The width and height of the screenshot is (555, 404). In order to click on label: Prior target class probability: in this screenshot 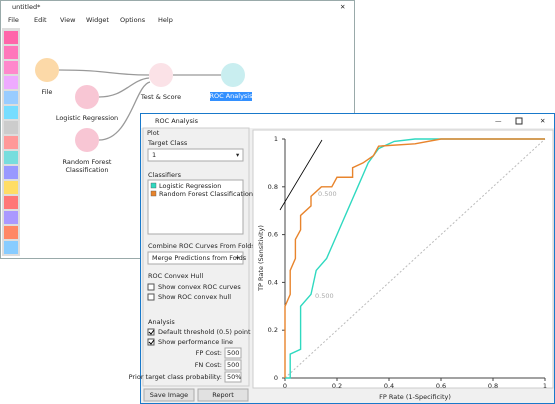, I will do `click(175, 377)`.